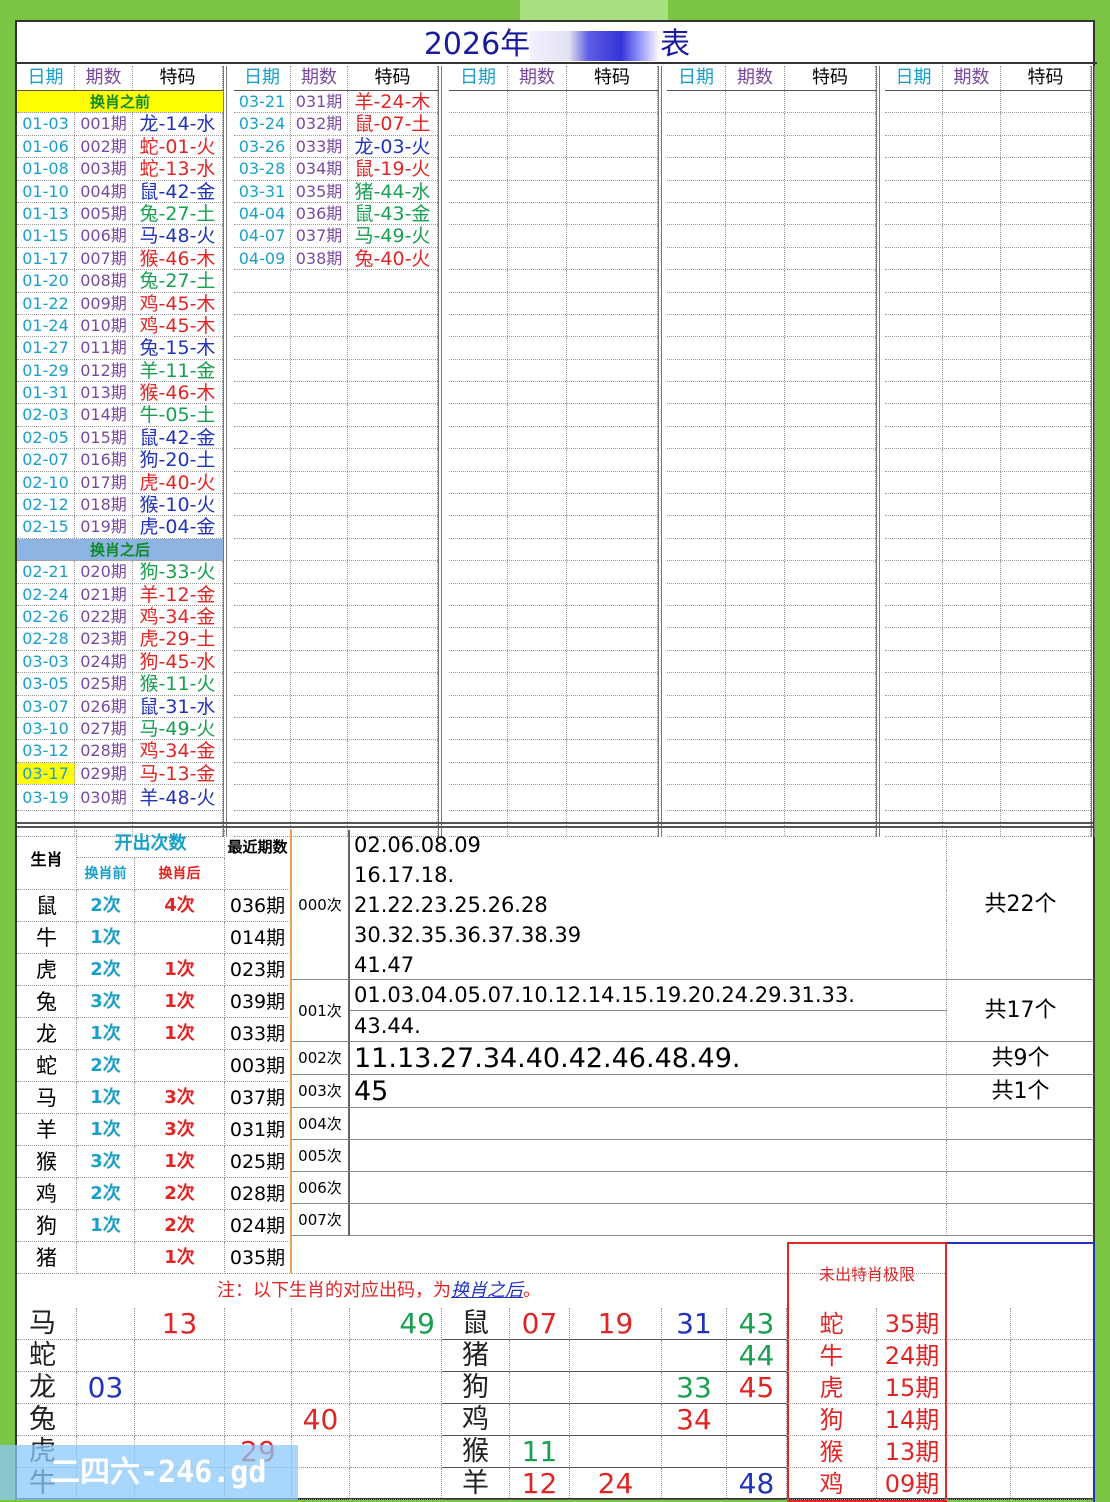 The image size is (1110, 1502). I want to click on number-list, so click(648, 1124).